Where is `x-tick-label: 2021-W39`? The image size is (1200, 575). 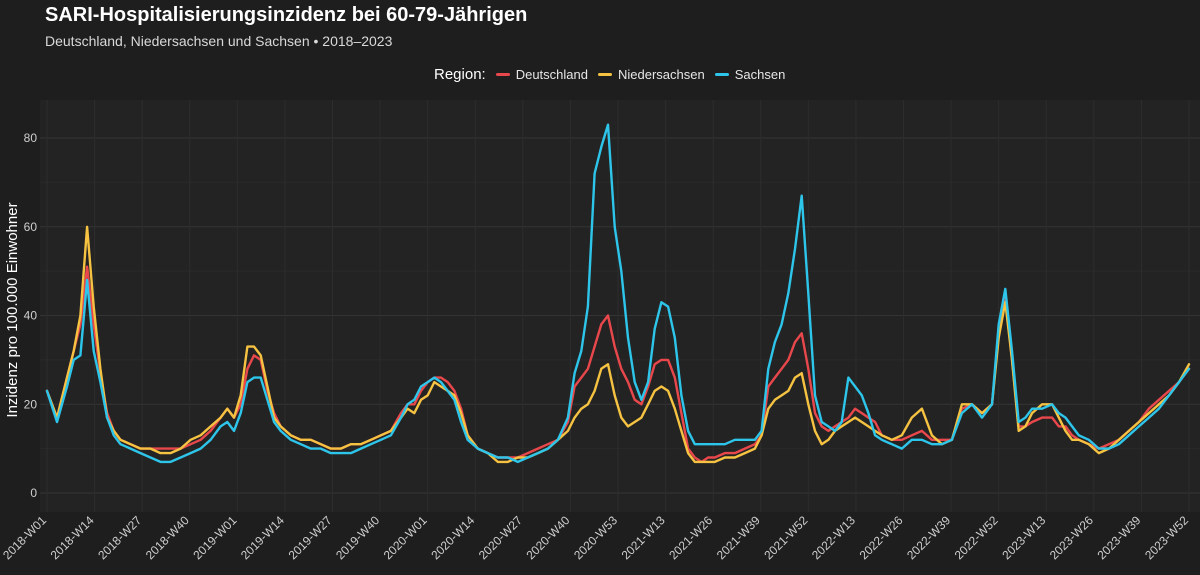
x-tick-label: 2021-W39 is located at coordinates (738, 537).